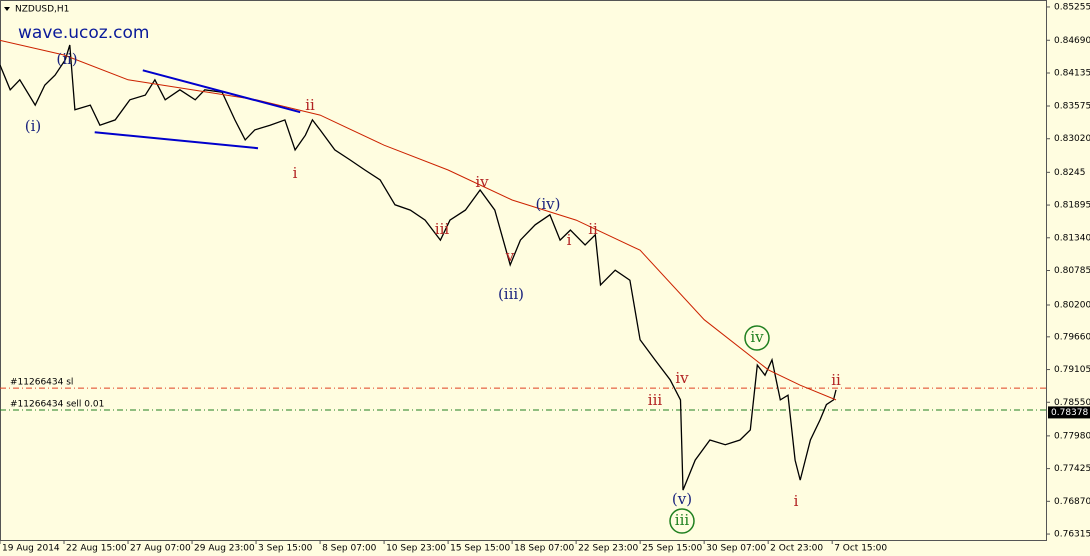 This screenshot has height=556, width=1090. I want to click on y-tick-label: 0.78550, so click(1072, 403).